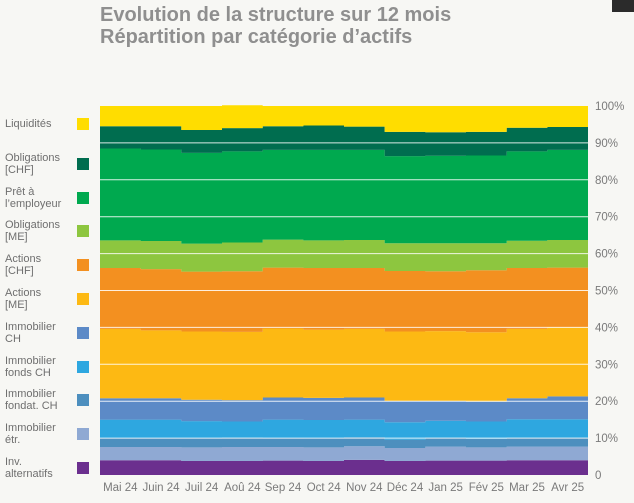 This screenshot has height=503, width=634. I want to click on y-tick-label: 50%, so click(606, 292).